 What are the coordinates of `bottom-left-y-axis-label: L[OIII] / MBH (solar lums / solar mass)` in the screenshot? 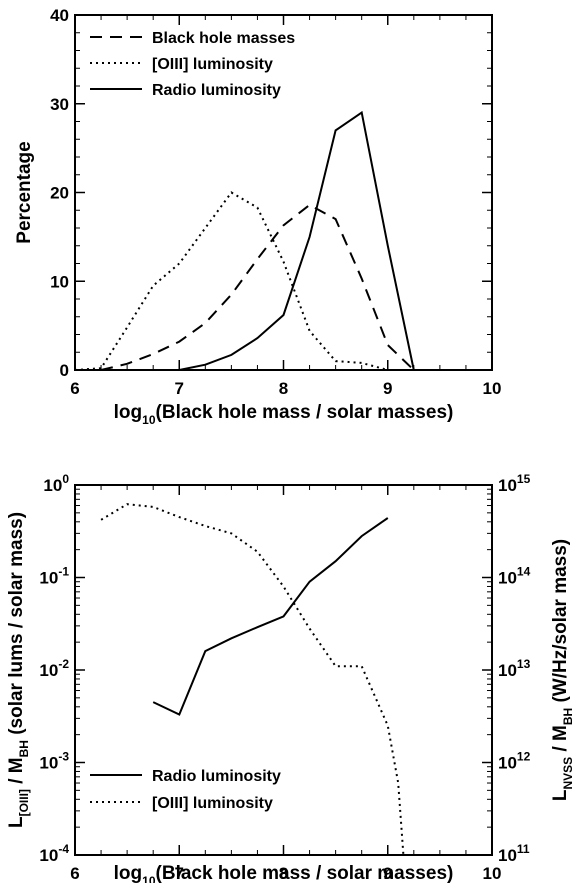 It's located at (18, 670).